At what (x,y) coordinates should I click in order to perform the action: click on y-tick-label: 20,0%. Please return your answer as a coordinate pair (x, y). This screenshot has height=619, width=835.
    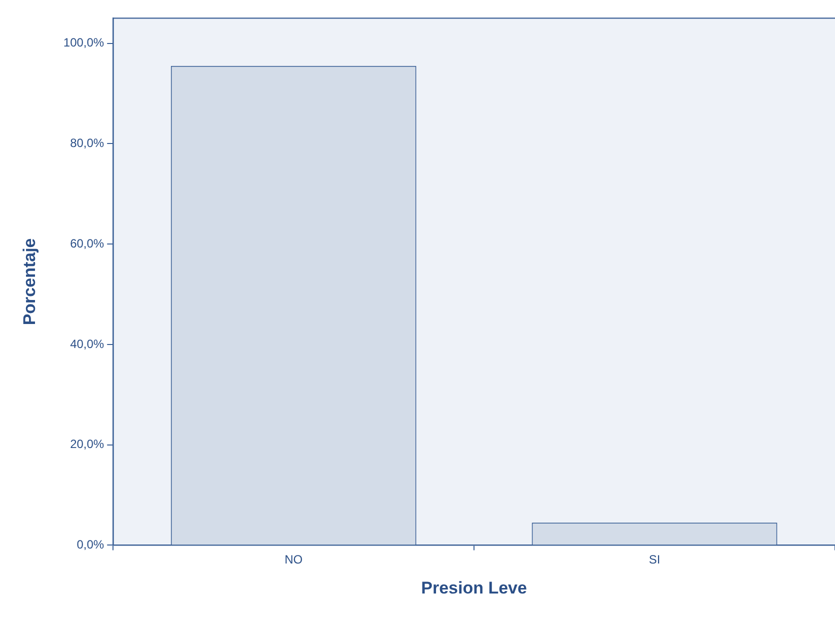
    Looking at the image, I should click on (87, 444).